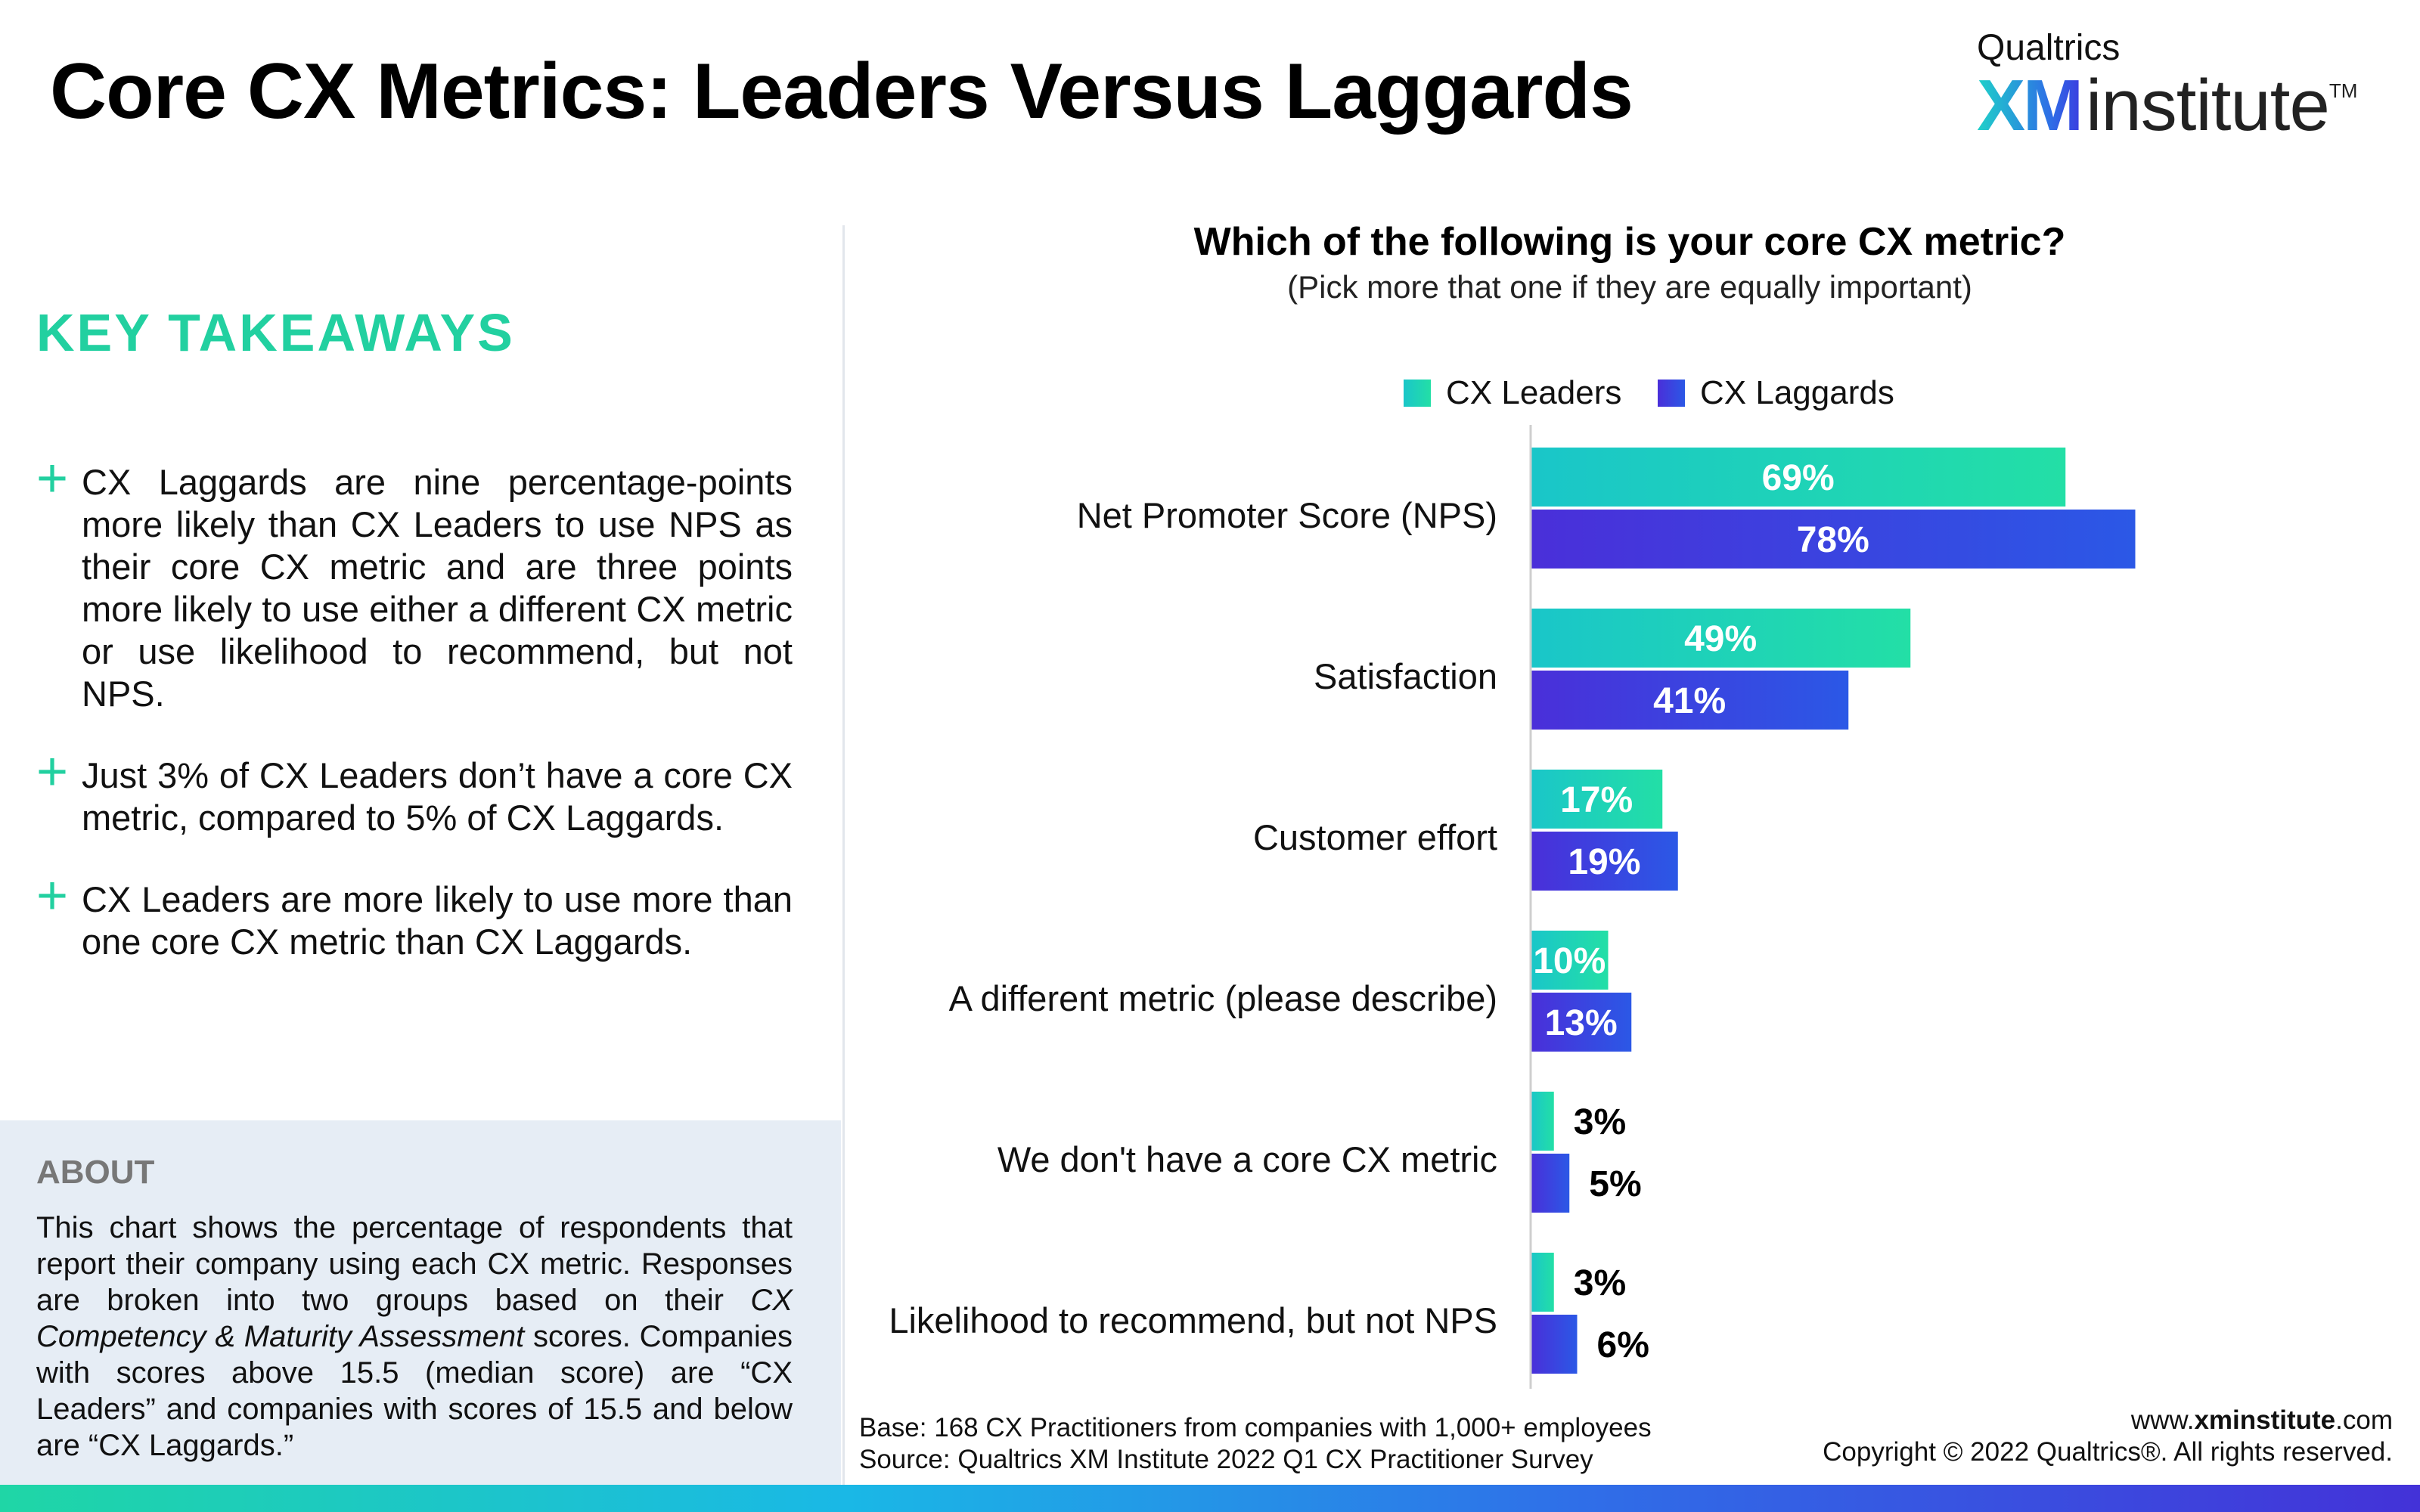 This screenshot has height=1512, width=2420. Describe the element at coordinates (2049, 48) in the screenshot. I see `brand-qualtrics: Qualtrics` at that location.